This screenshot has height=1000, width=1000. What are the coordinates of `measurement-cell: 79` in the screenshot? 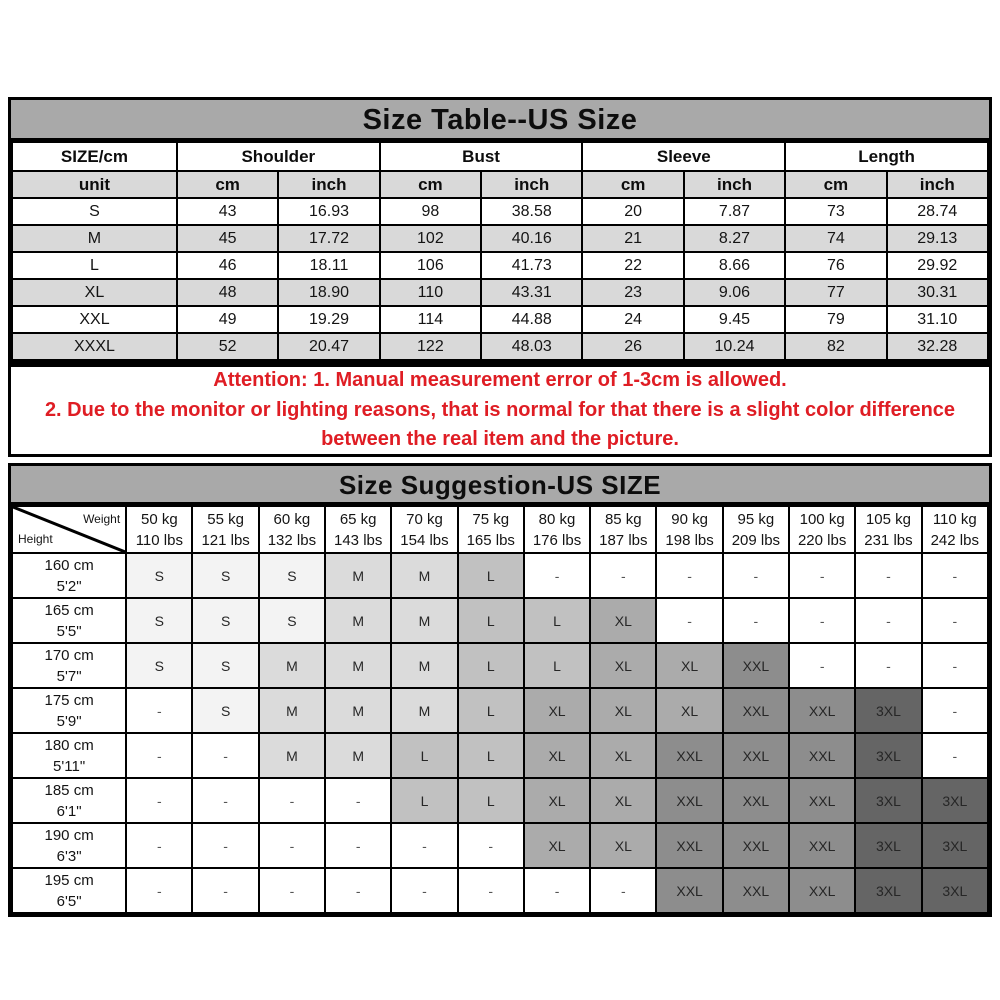 It's located at (836, 319).